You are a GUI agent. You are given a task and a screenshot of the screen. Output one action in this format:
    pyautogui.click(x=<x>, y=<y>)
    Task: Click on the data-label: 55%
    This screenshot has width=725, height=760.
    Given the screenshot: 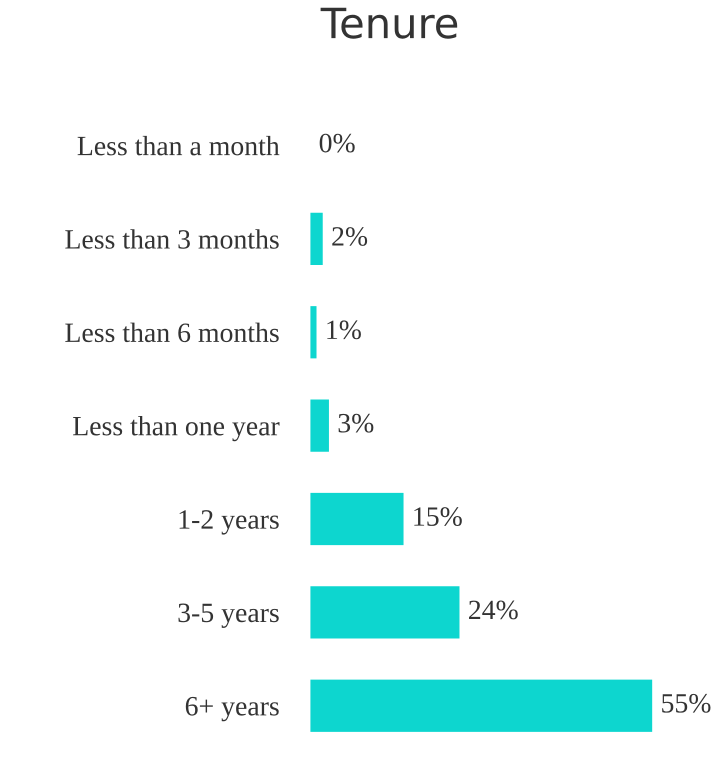 What is the action you would take?
    pyautogui.click(x=686, y=703)
    